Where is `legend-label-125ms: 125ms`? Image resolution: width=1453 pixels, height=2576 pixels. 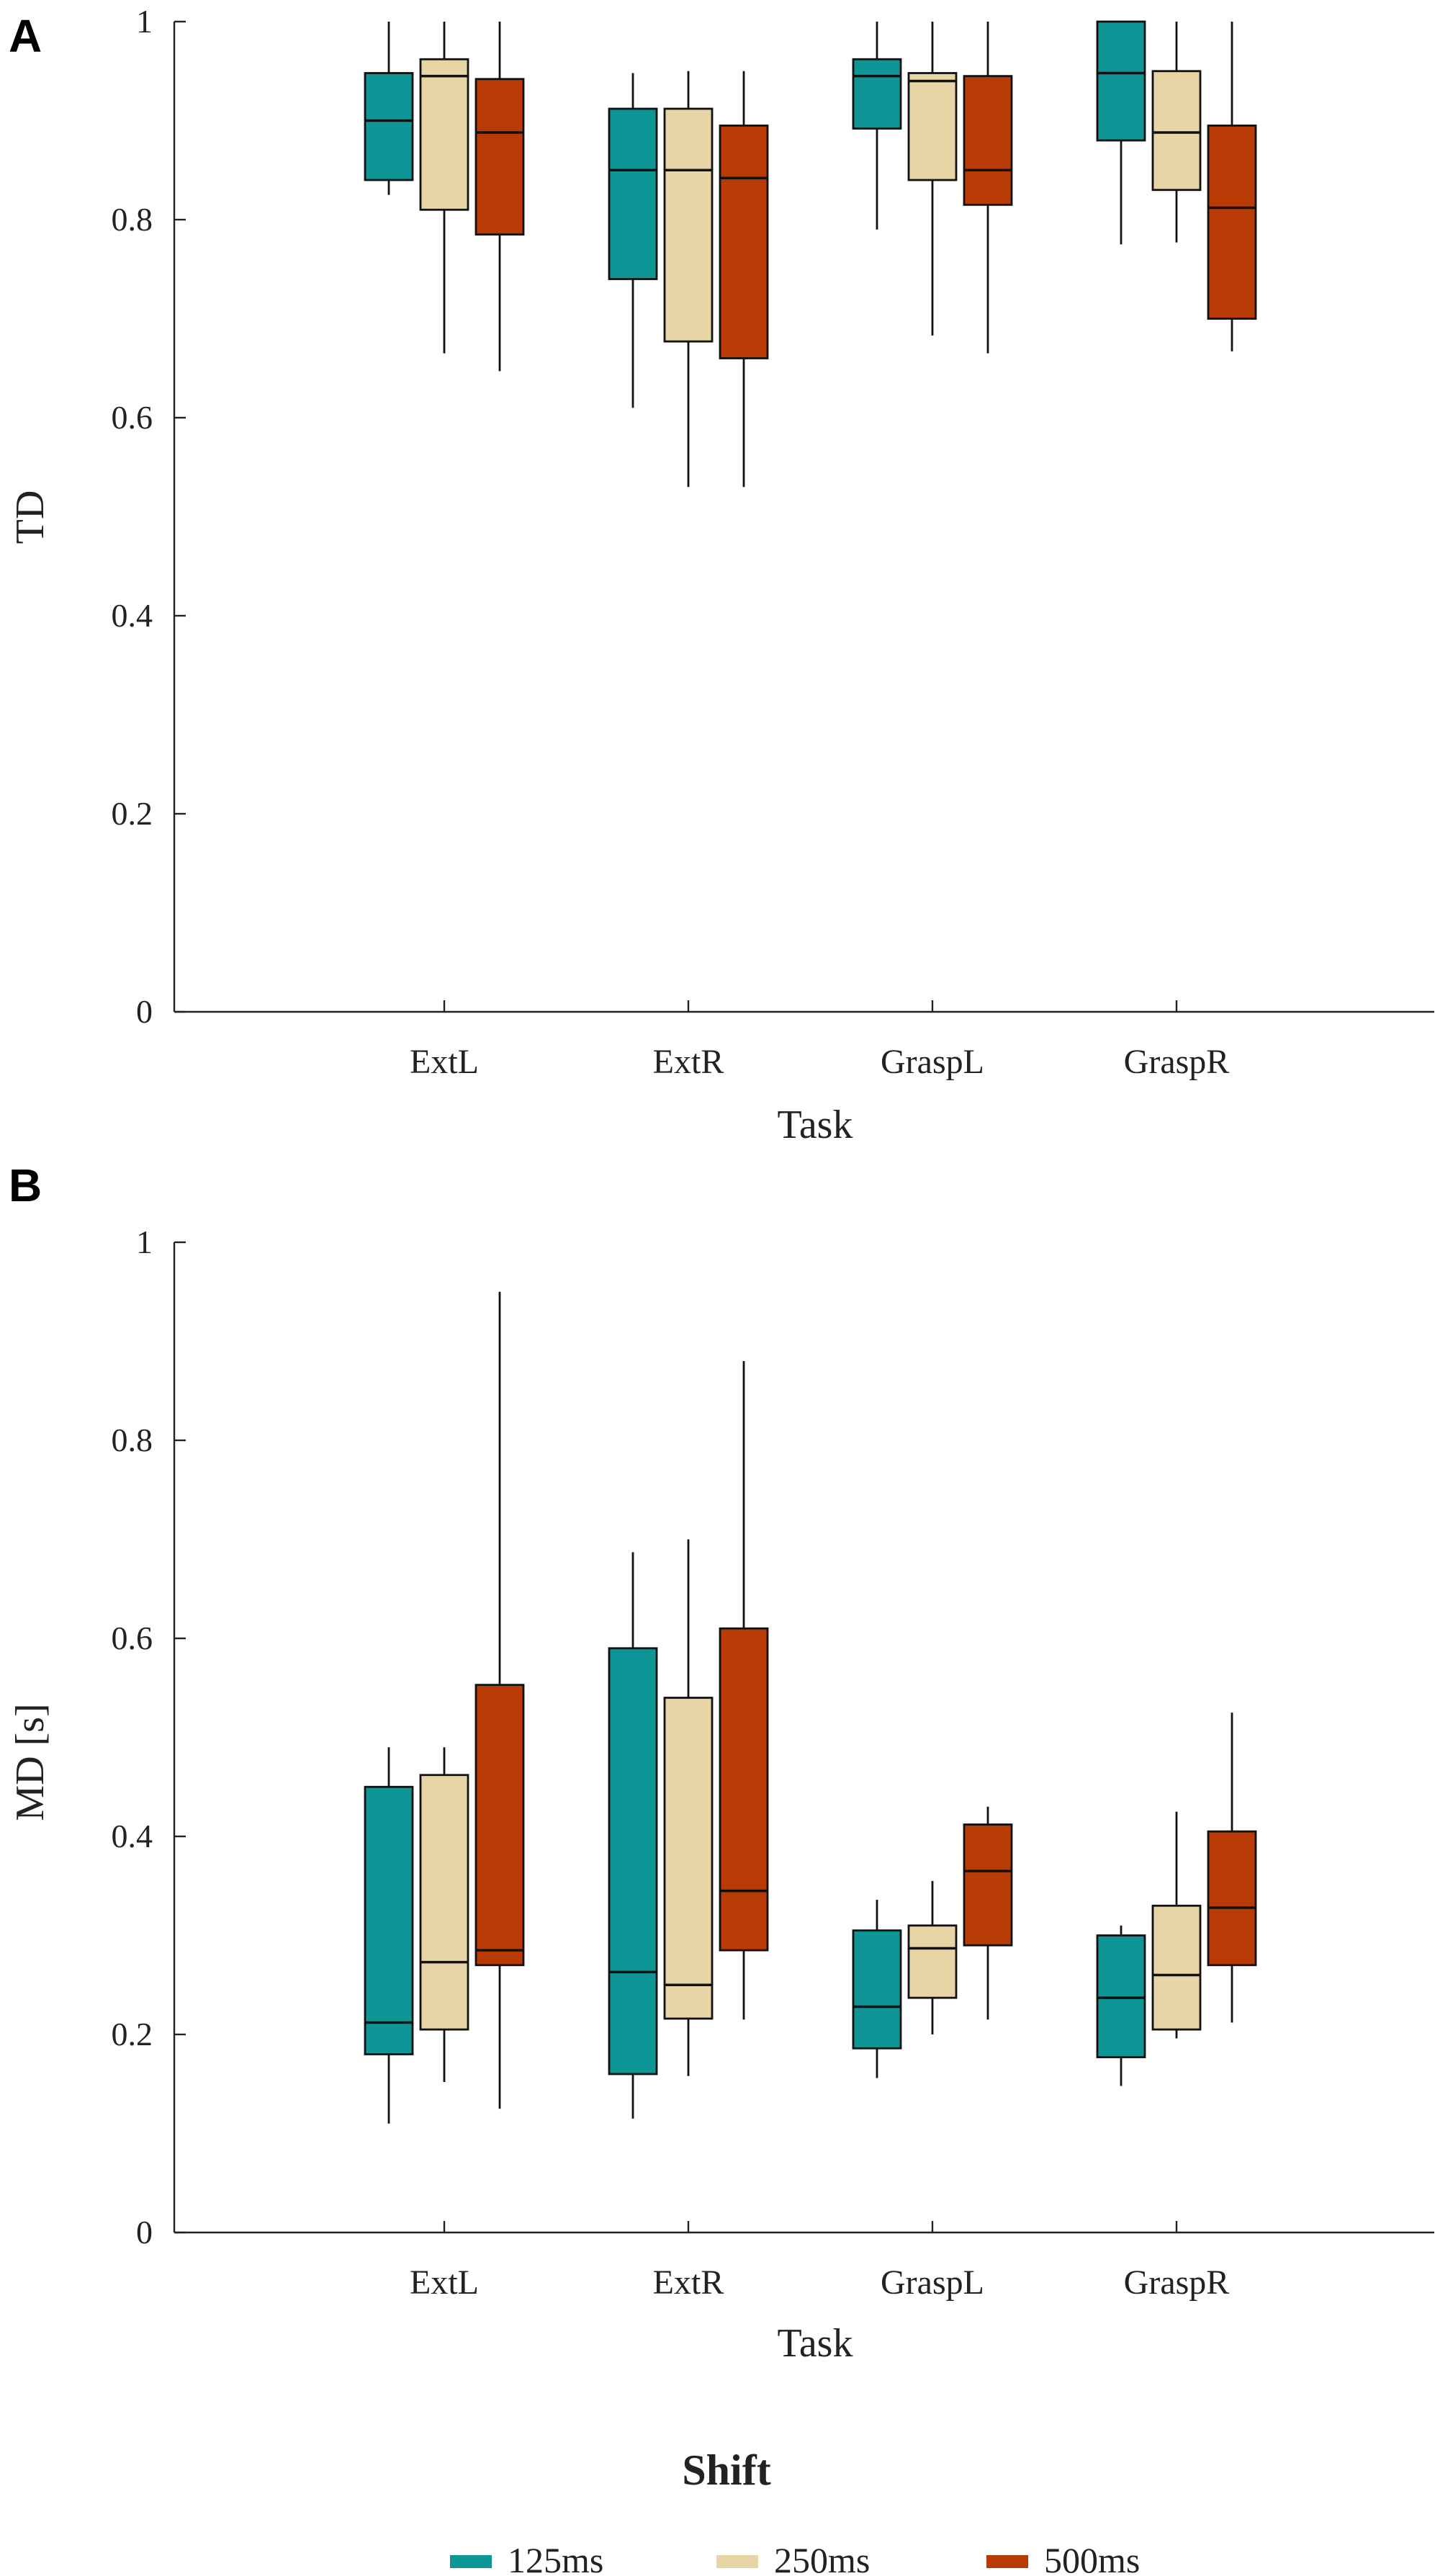 legend-label-125ms: 125ms is located at coordinates (555, 2558).